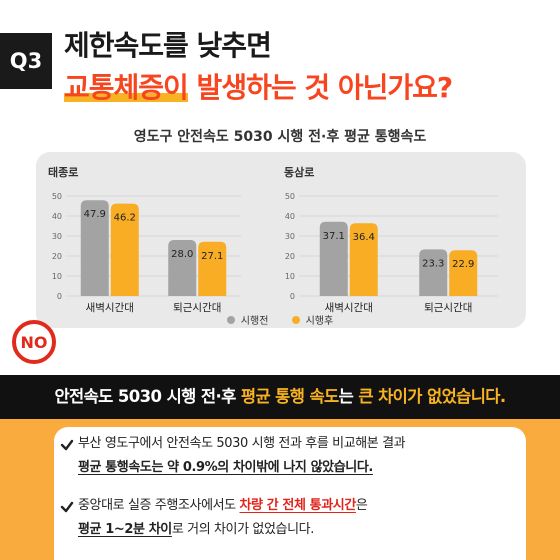 The width and height of the screenshot is (560, 560). Describe the element at coordinates (320, 87) in the screenshot. I see `headline-rest: 발생하는 것 아닌가요?` at that location.